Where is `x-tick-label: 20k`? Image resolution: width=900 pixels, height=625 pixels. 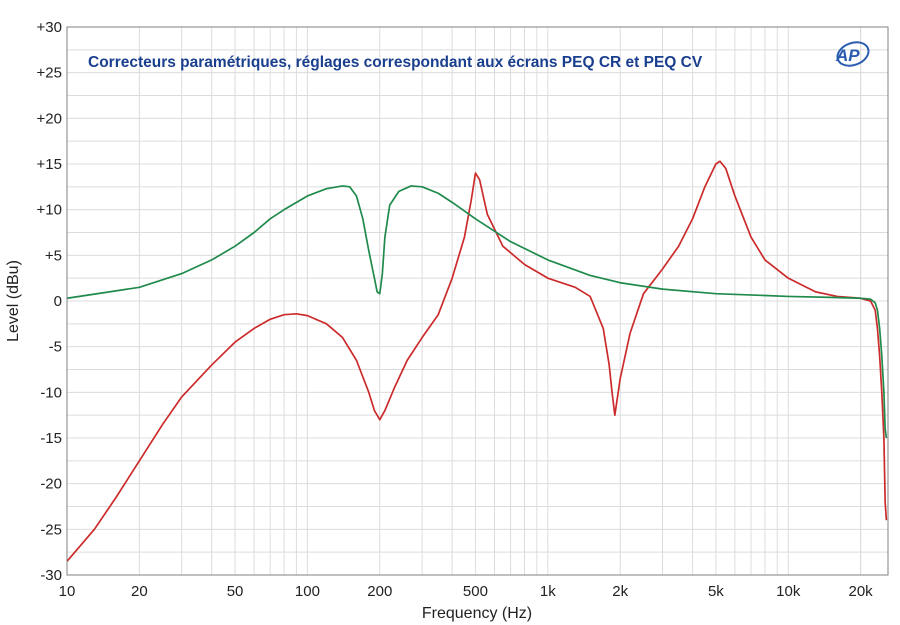 x-tick-label: 20k is located at coordinates (861, 591).